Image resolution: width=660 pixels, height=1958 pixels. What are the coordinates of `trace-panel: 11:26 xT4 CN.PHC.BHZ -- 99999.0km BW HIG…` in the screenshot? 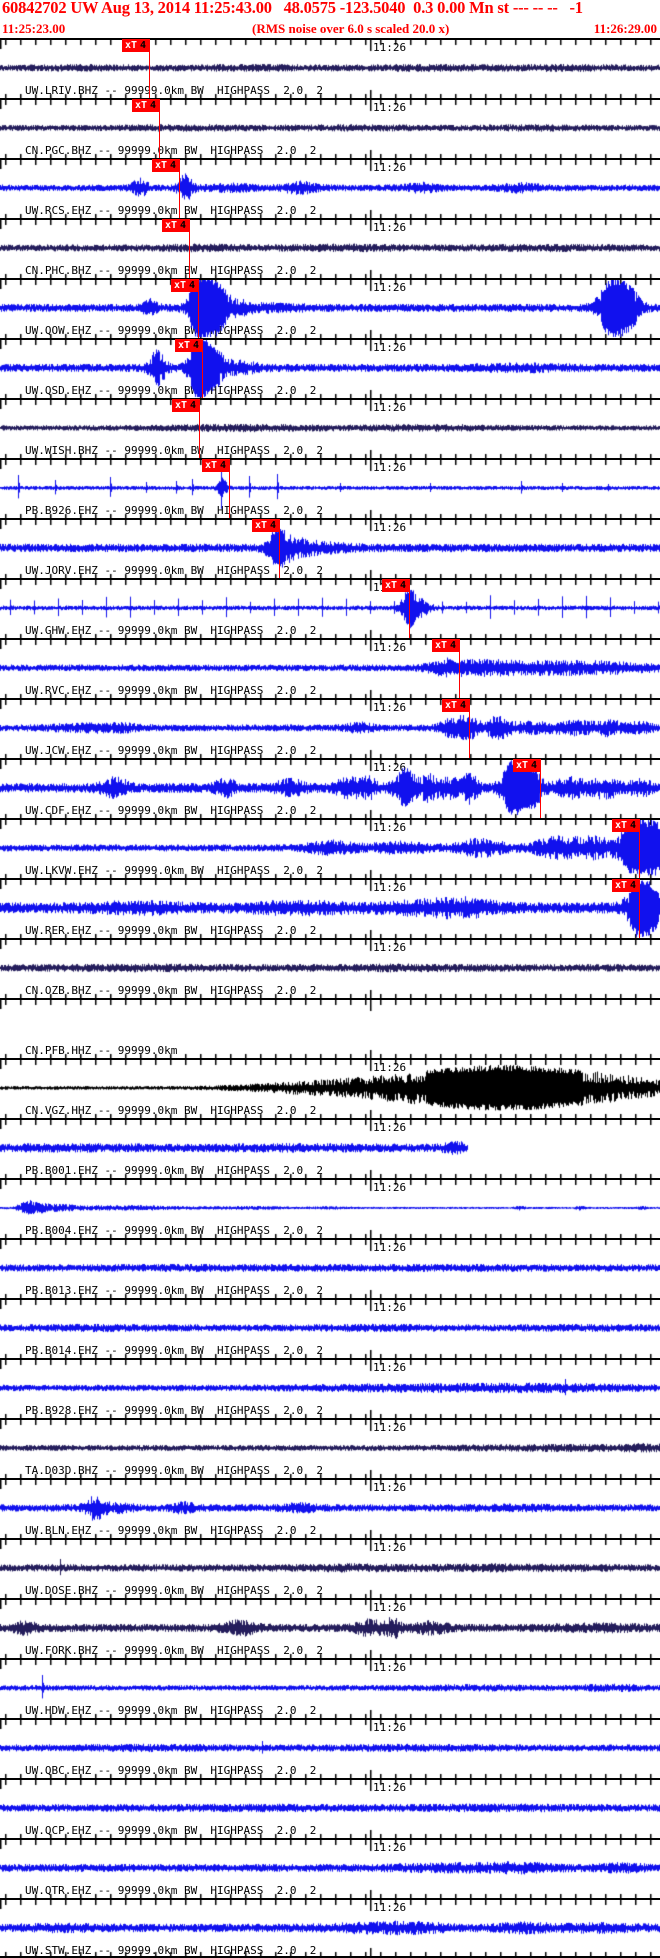 It's located at (330, 248).